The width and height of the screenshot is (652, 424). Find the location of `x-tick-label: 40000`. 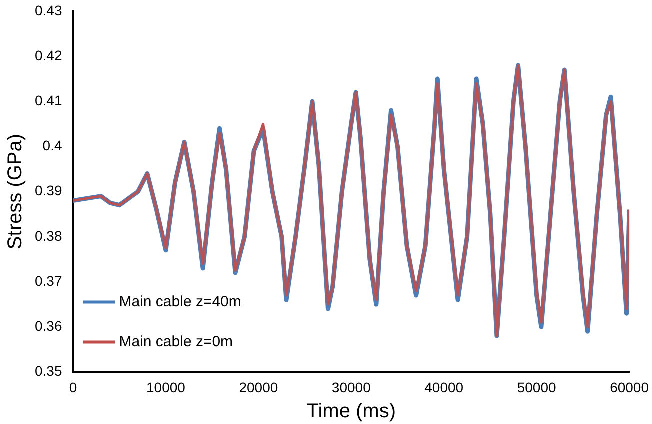

x-tick-label: 40000 is located at coordinates (444, 387).